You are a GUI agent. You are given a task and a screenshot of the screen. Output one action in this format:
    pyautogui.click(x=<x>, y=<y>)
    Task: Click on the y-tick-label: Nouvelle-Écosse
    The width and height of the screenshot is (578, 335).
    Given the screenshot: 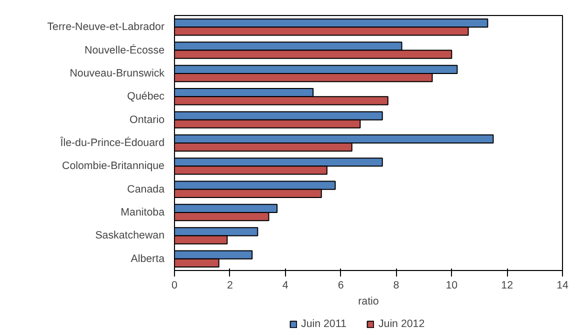 What is the action you would take?
    pyautogui.click(x=124, y=49)
    